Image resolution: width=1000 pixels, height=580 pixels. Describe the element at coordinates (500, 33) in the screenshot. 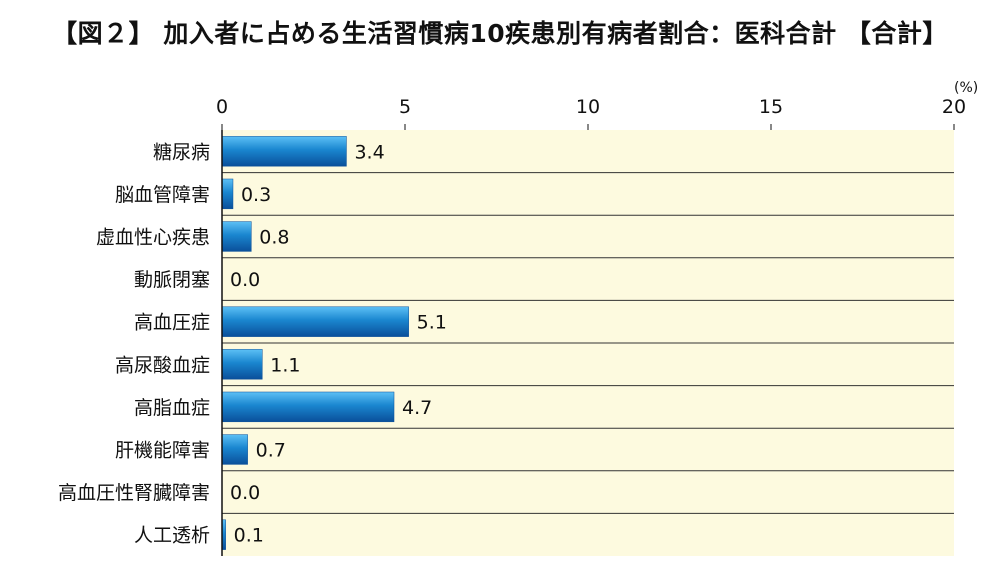

I see `chart-title: 【図２】 加入者に占める生活習慣病10疾患別有病者割合：医科合計 【合計】` at that location.